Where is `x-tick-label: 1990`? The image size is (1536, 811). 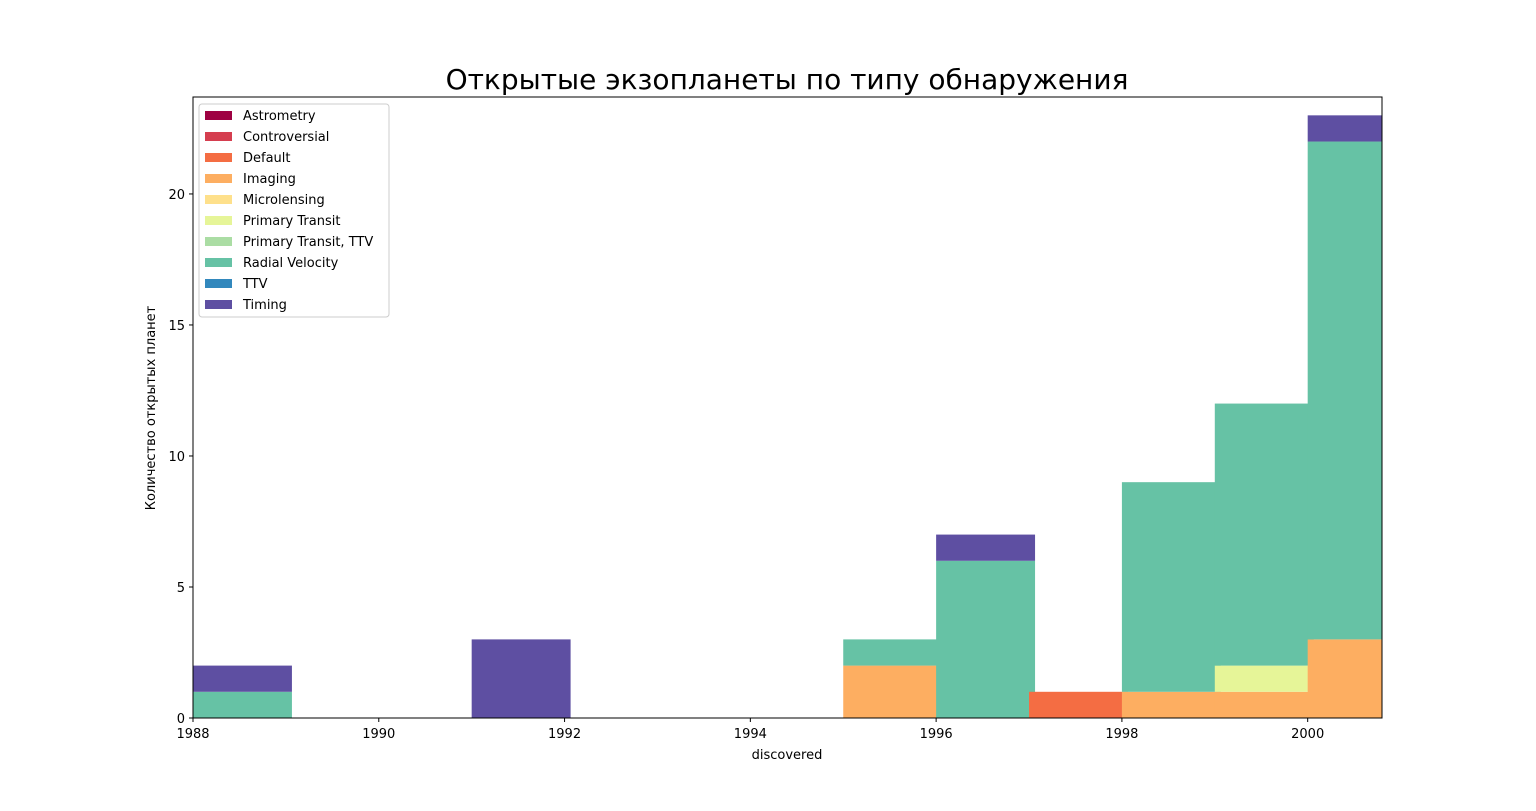 x-tick-label: 1990 is located at coordinates (378, 734).